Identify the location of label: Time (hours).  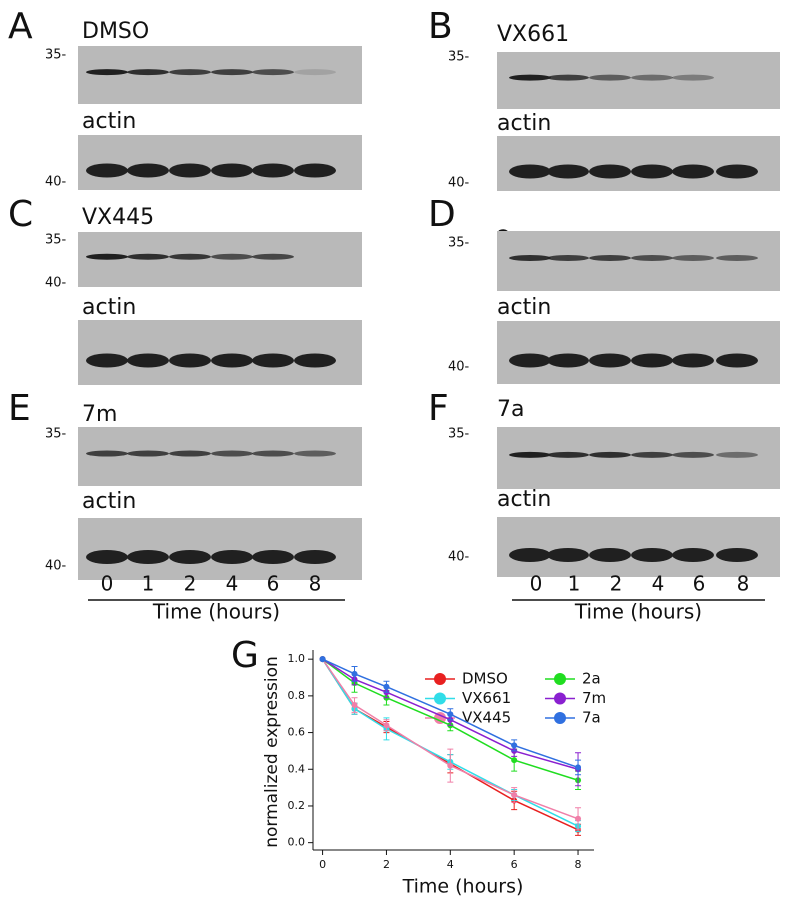
(463, 887).